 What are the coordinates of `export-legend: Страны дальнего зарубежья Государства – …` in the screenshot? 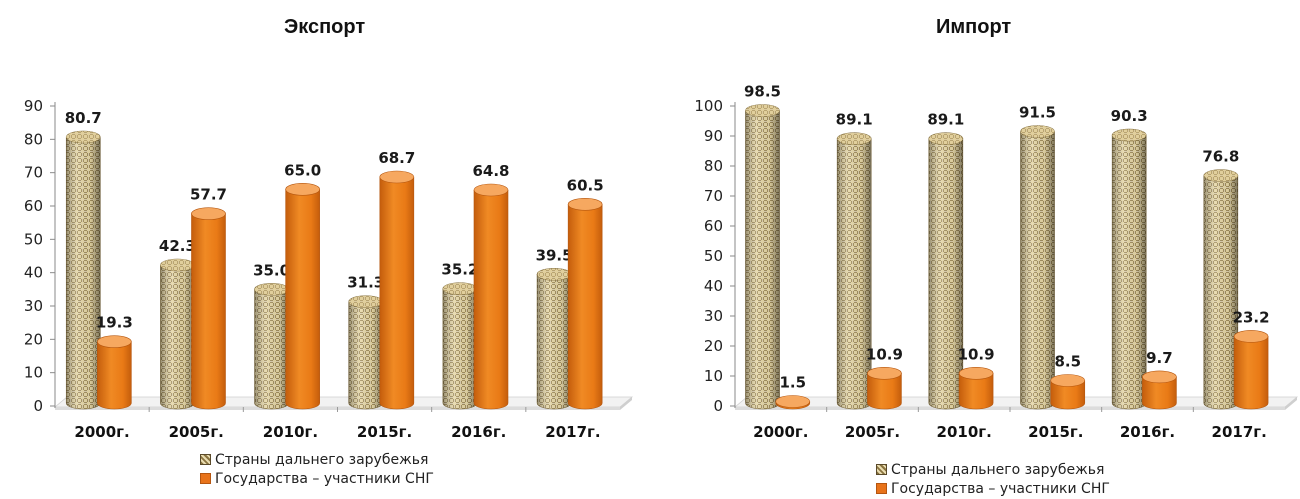 It's located at (317, 469).